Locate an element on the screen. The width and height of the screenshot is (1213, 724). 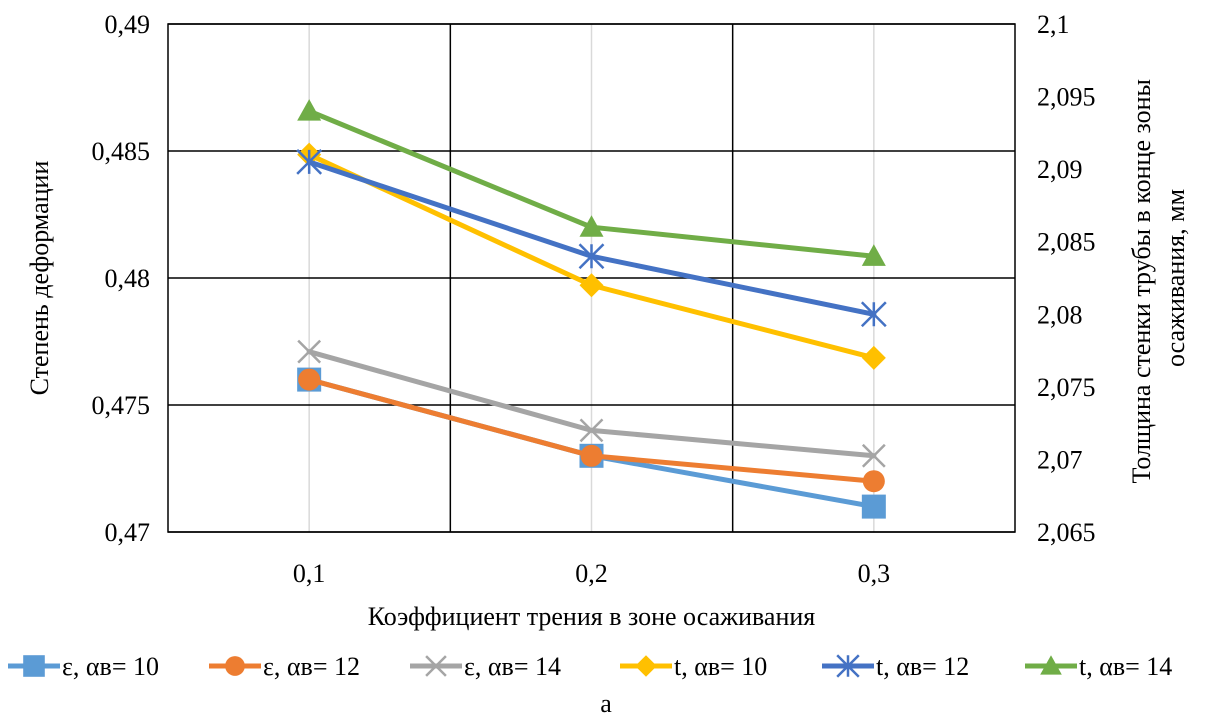
y2-tick-label: 2,095 is located at coordinates (1066, 97).